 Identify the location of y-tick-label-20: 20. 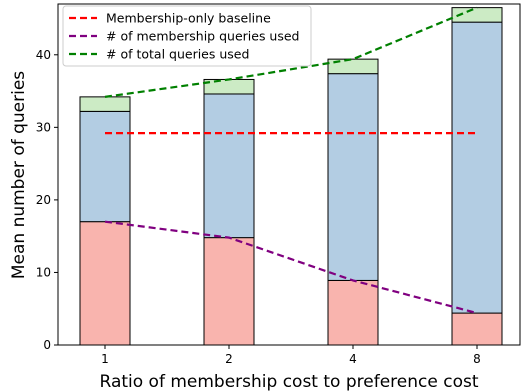
(43, 200).